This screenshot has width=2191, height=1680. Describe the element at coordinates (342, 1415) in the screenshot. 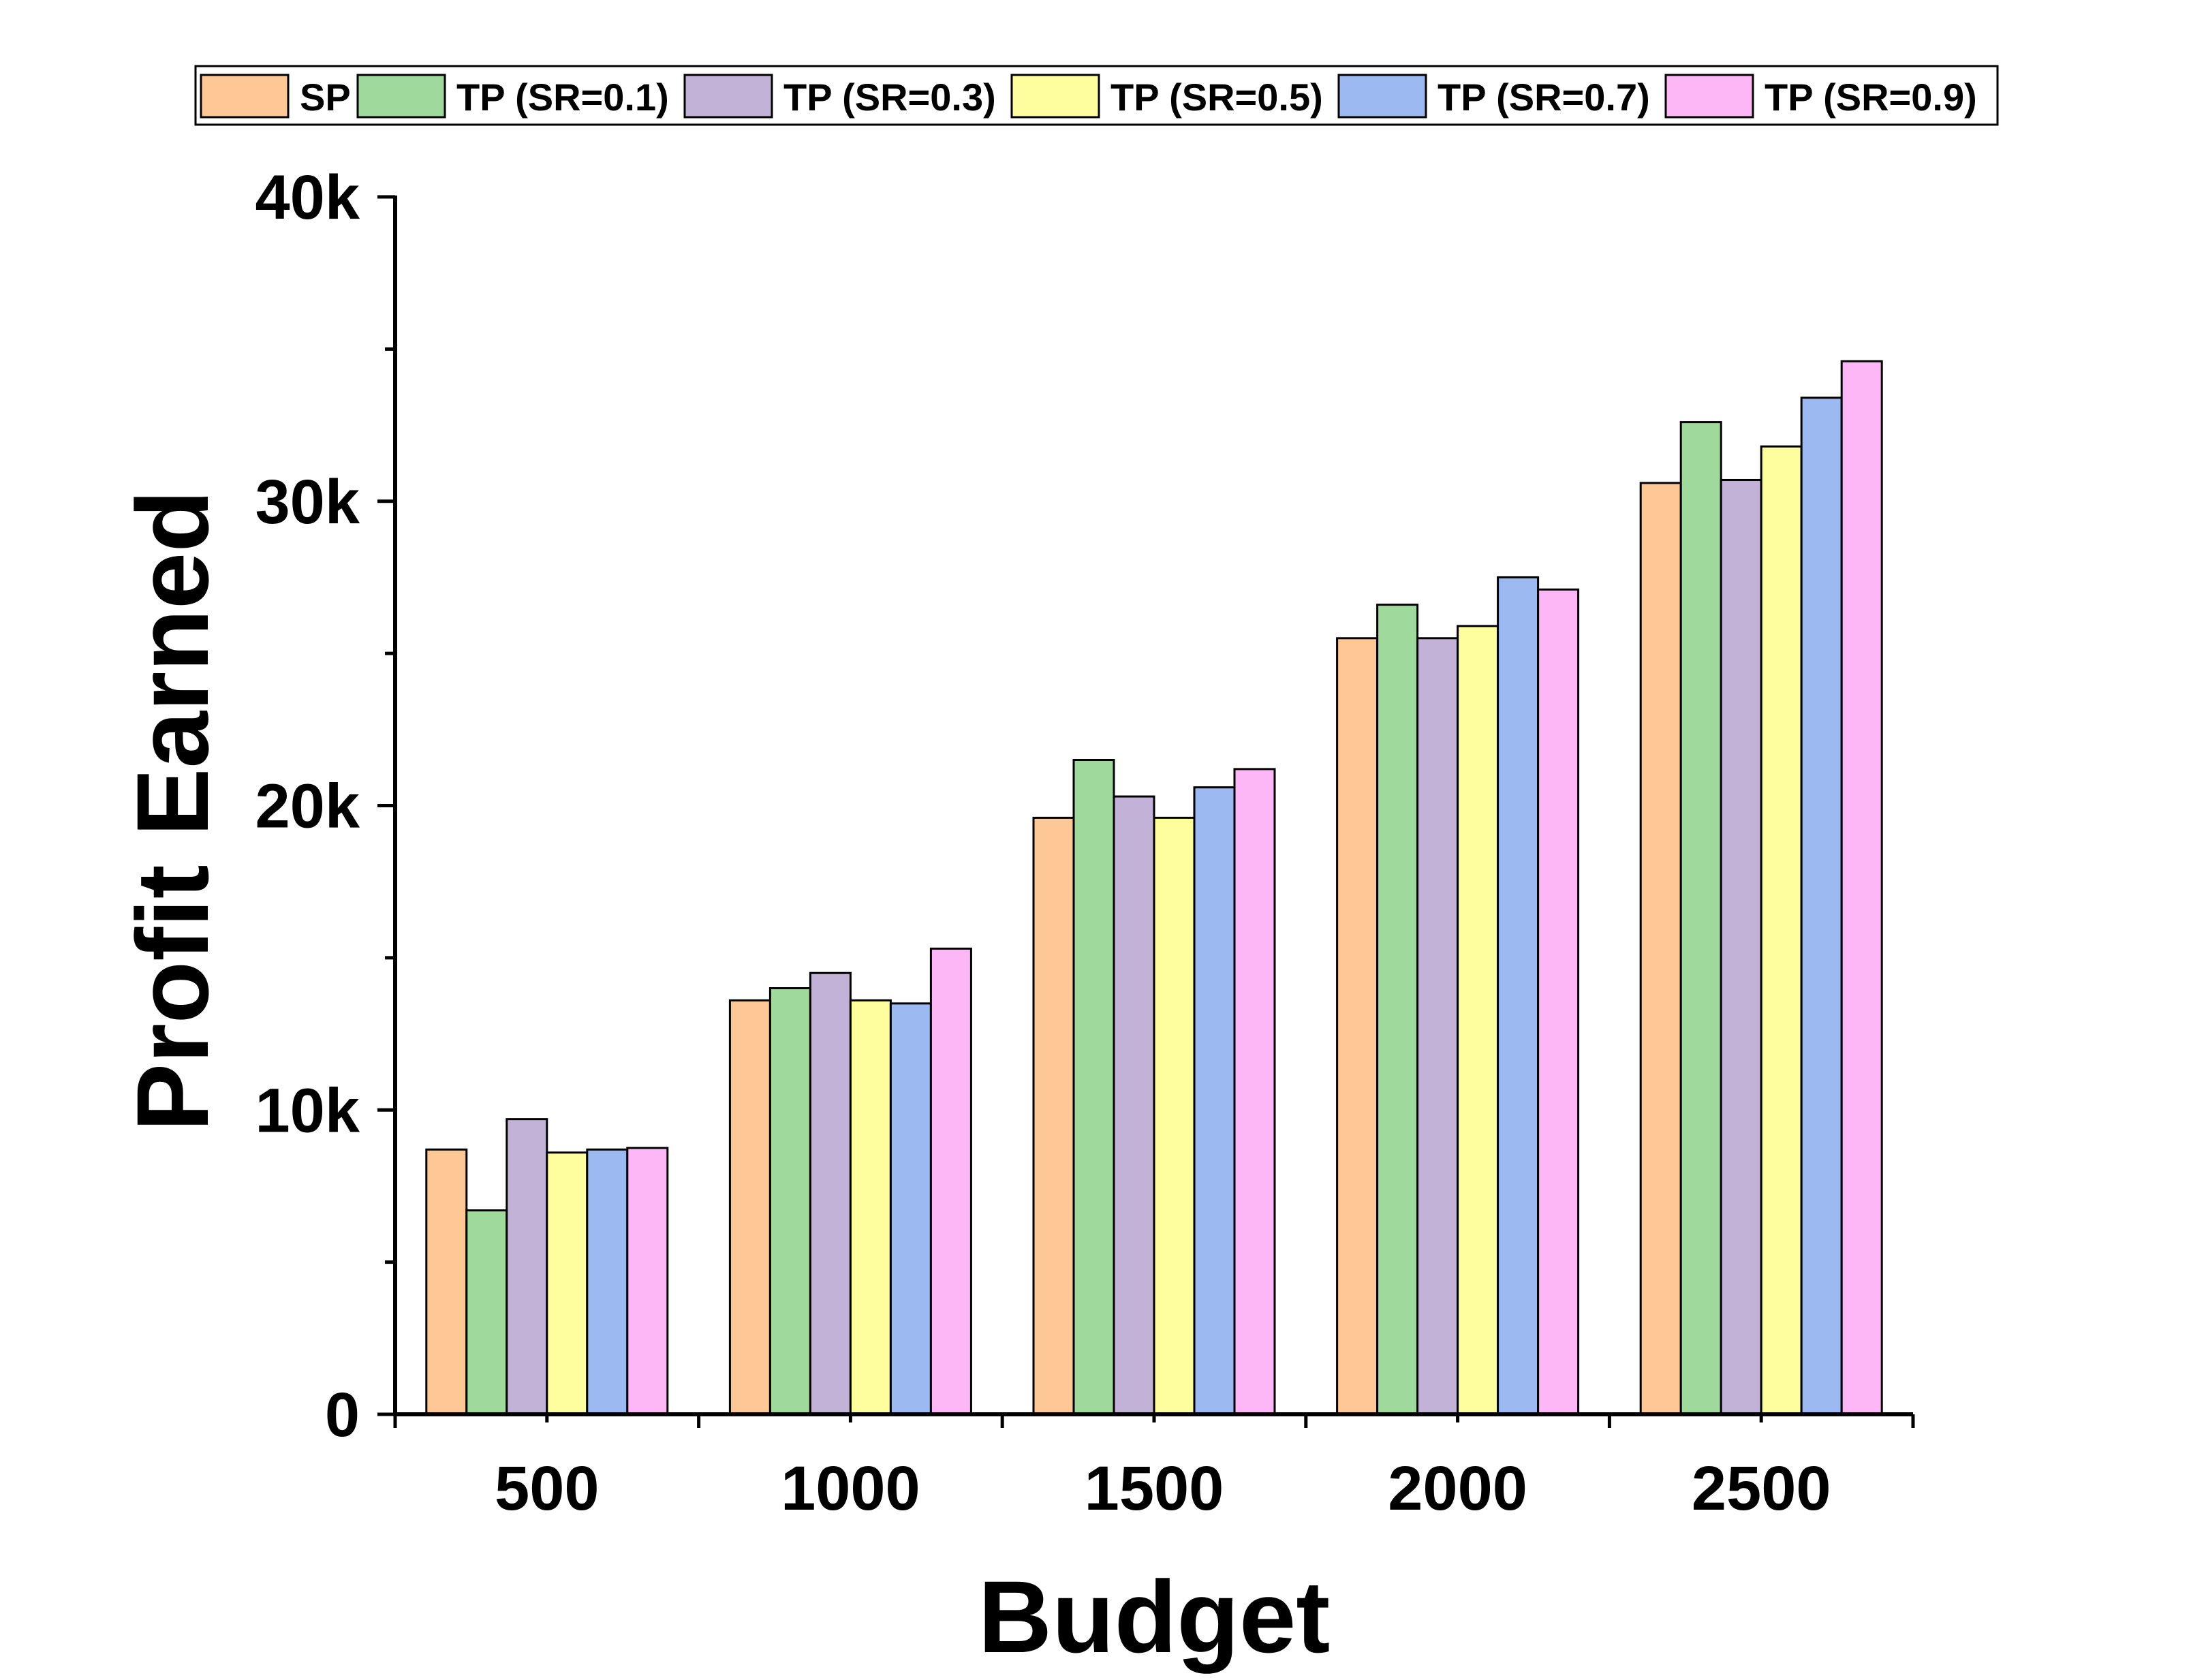

I see `y-tick-label: 0` at that location.